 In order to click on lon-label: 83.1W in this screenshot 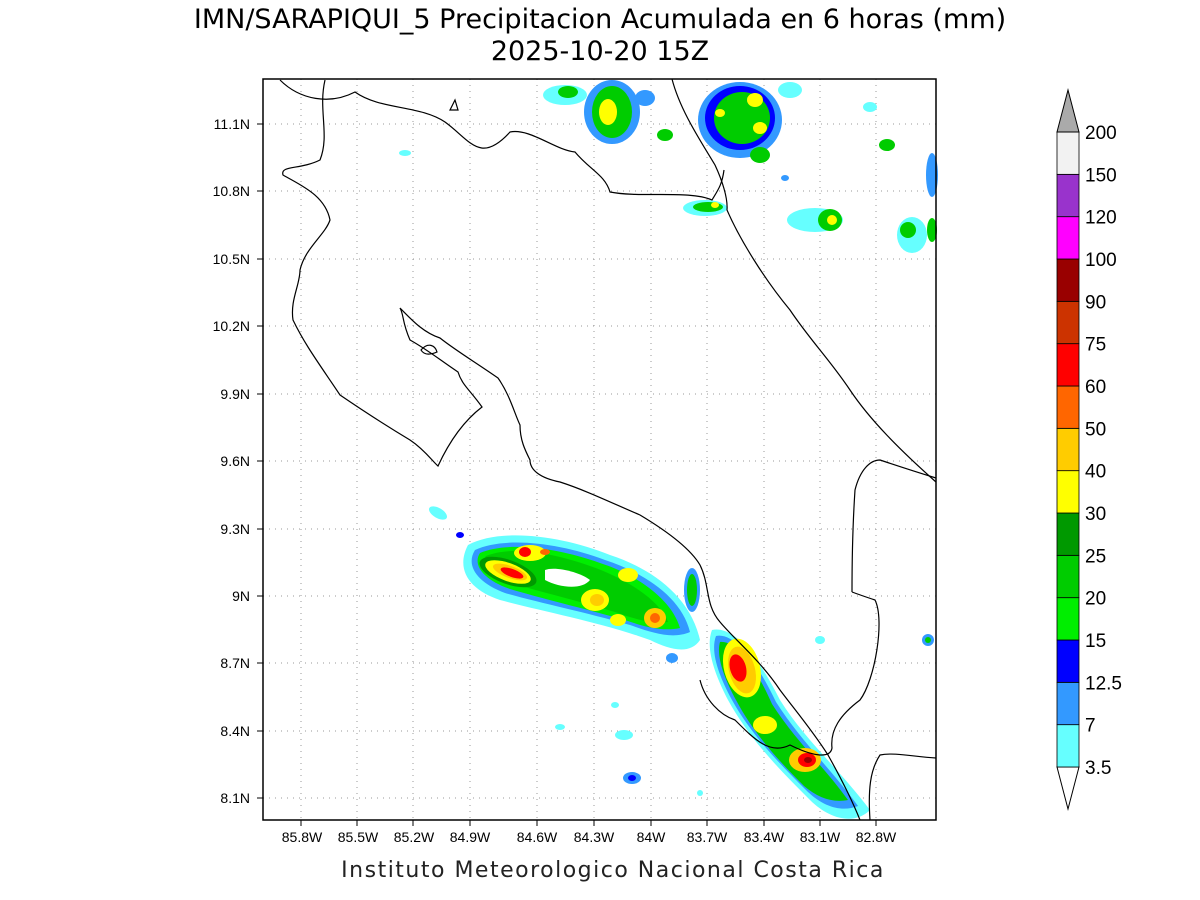, I will do `click(820, 837)`.